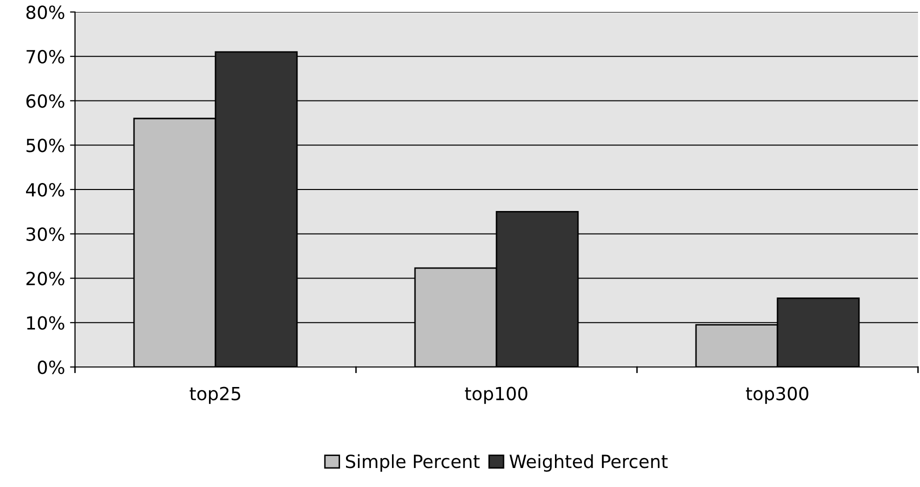  Describe the element at coordinates (45, 323) in the screenshot. I see `y-tick-label: 10%` at that location.